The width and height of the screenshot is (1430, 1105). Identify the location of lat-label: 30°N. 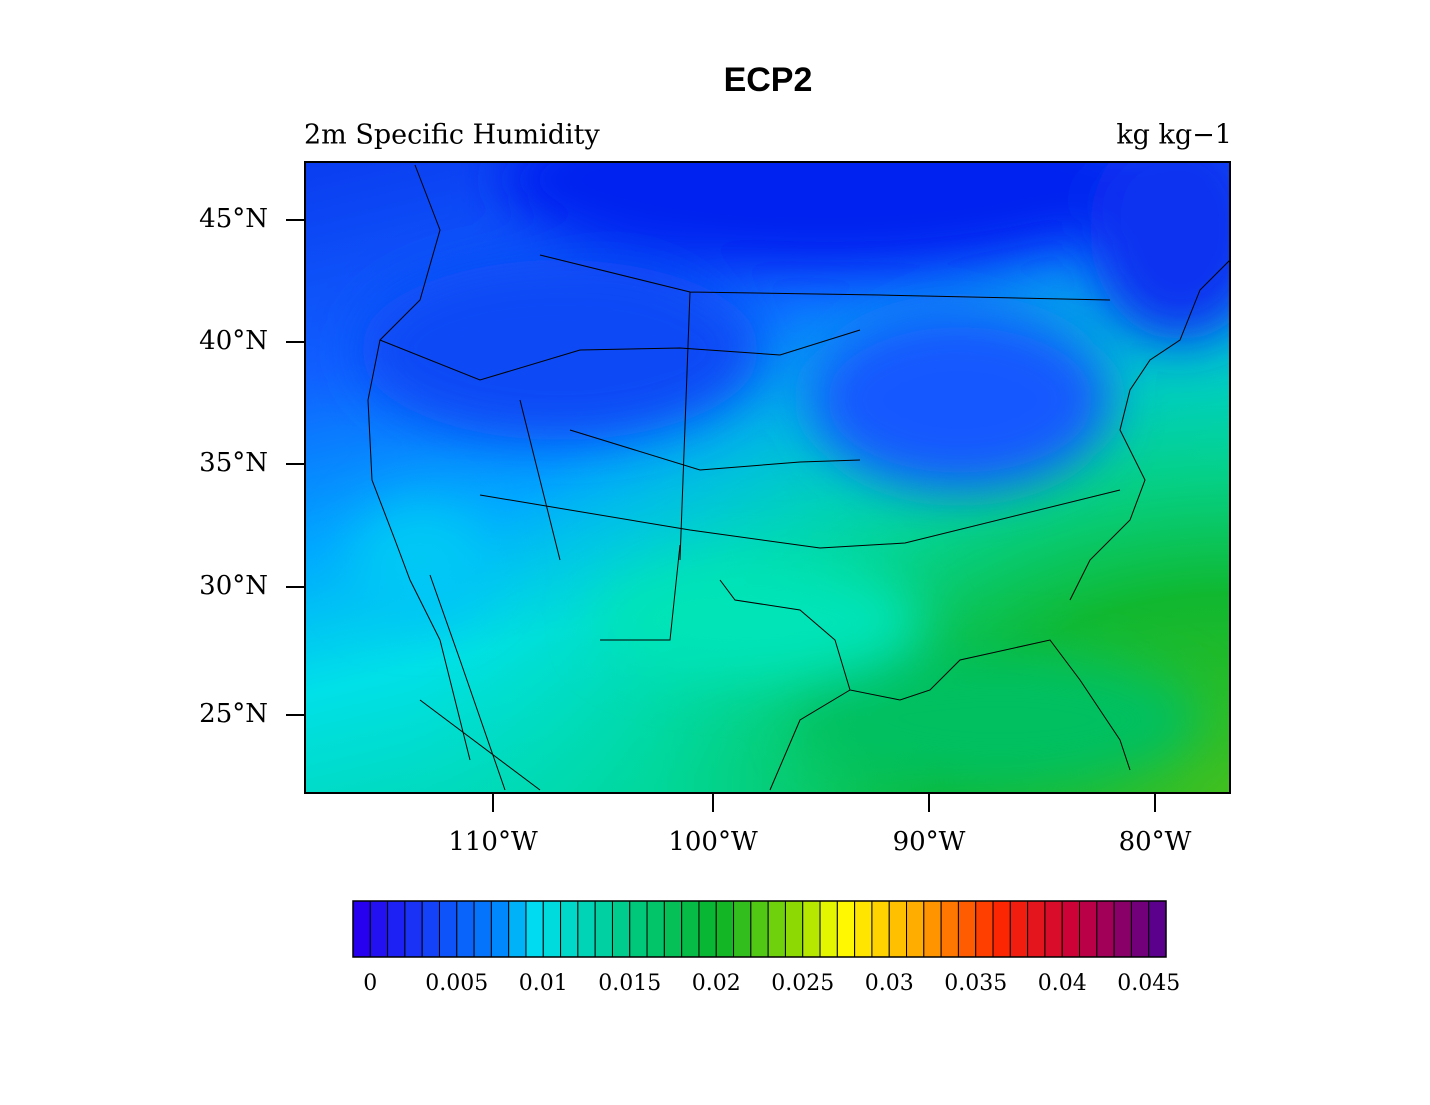
(233, 586).